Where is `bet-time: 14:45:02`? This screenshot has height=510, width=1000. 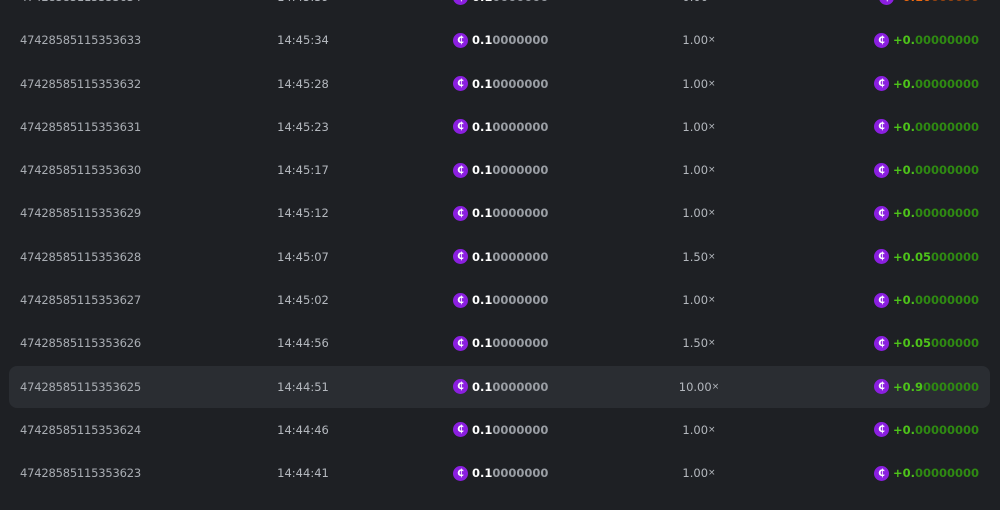
bet-time: 14:45:02 is located at coordinates (303, 300).